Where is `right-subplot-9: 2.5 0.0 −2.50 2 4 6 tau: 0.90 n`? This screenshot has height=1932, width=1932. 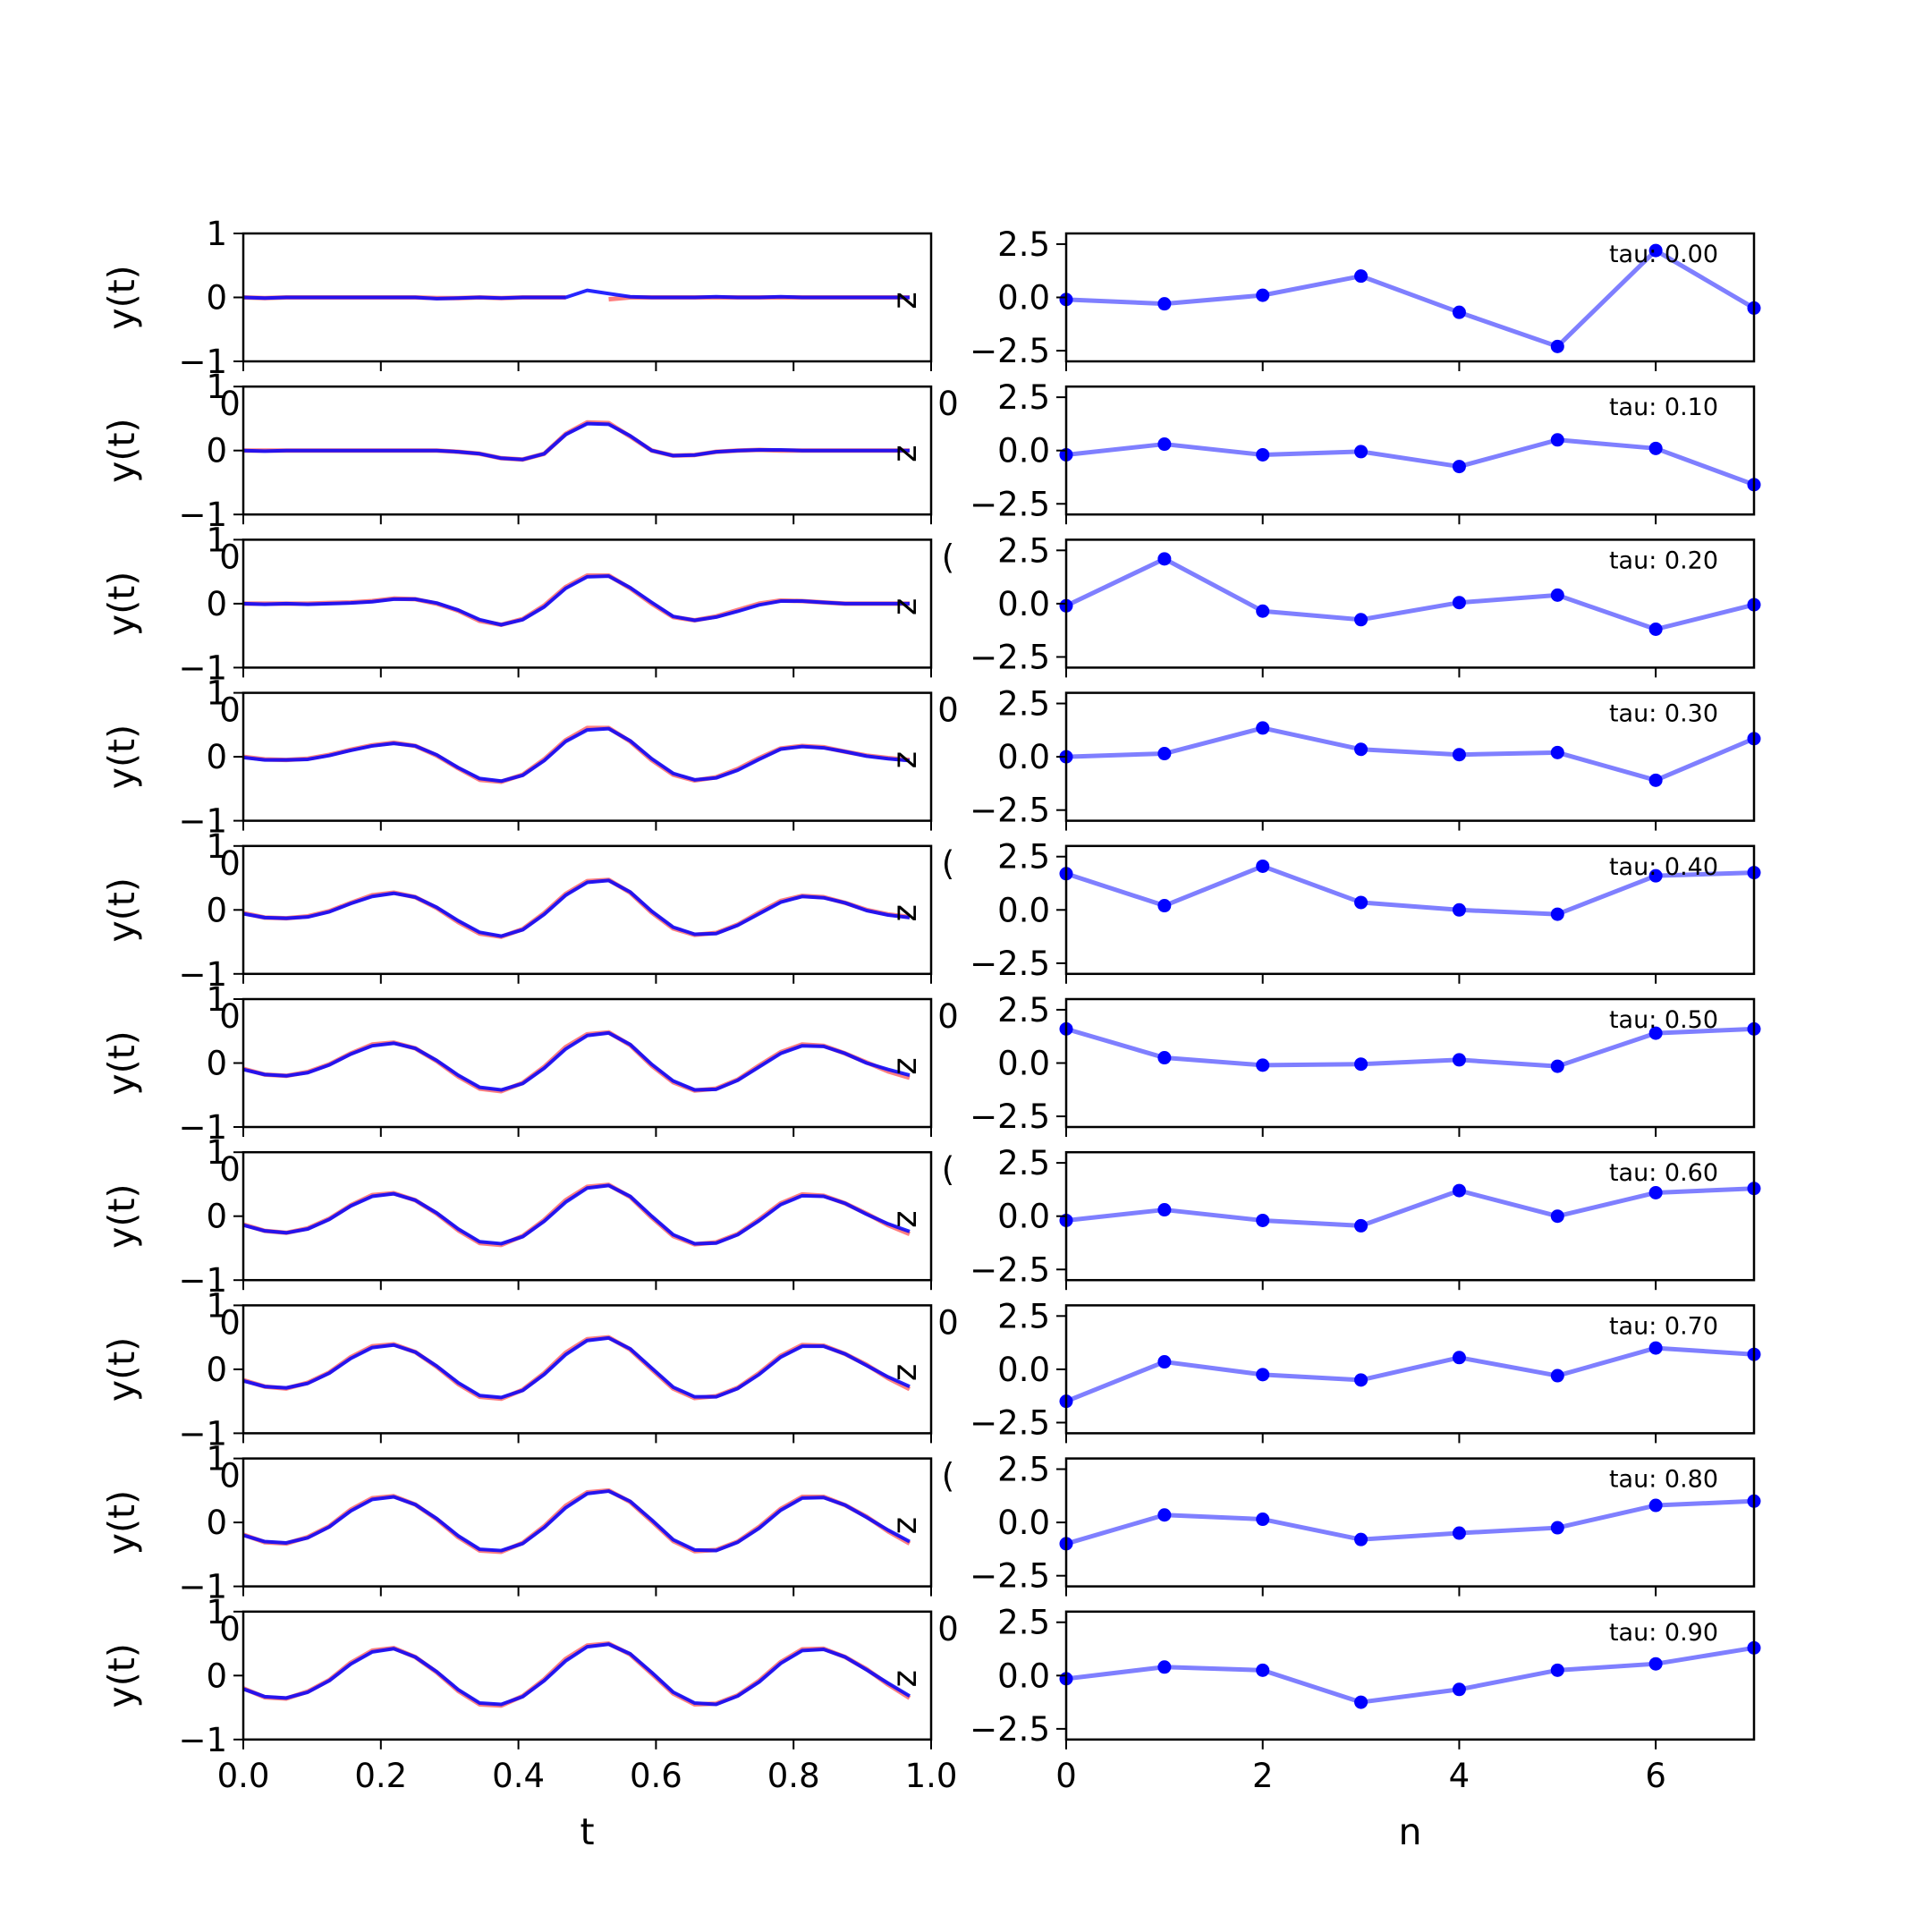
right-subplot-9: 2.5 0.0 −2.50 2 4 6 tau: 0.90 n is located at coordinates (1365, 1728).